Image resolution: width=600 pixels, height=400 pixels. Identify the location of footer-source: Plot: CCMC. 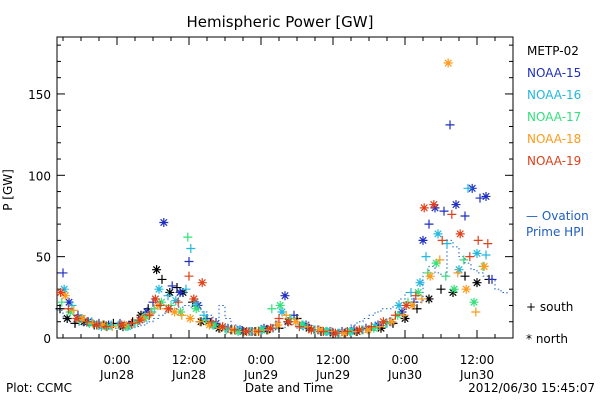
(39, 388).